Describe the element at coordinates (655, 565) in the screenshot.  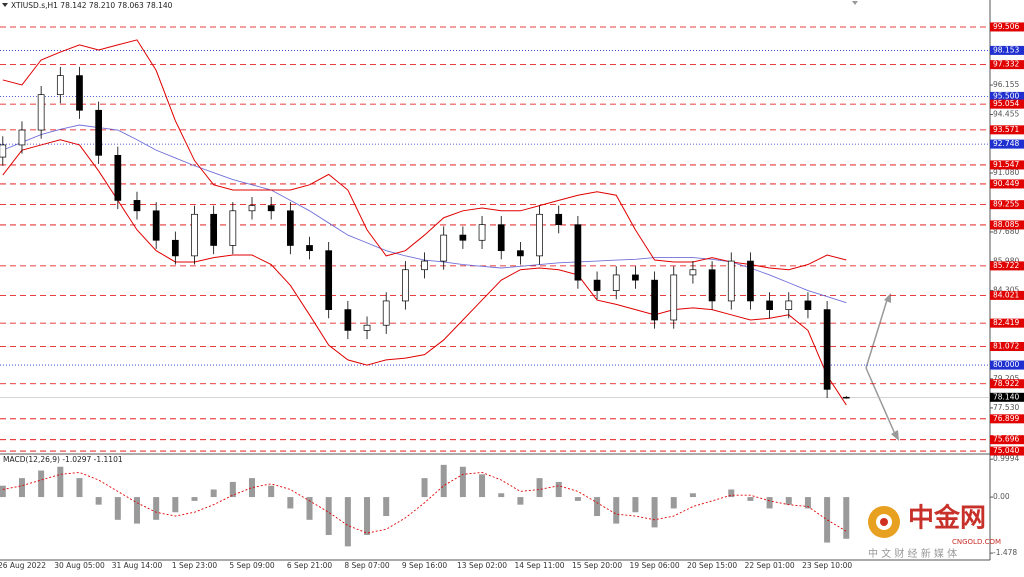
I see `x-tick-label: 19 Sep 06:00` at that location.